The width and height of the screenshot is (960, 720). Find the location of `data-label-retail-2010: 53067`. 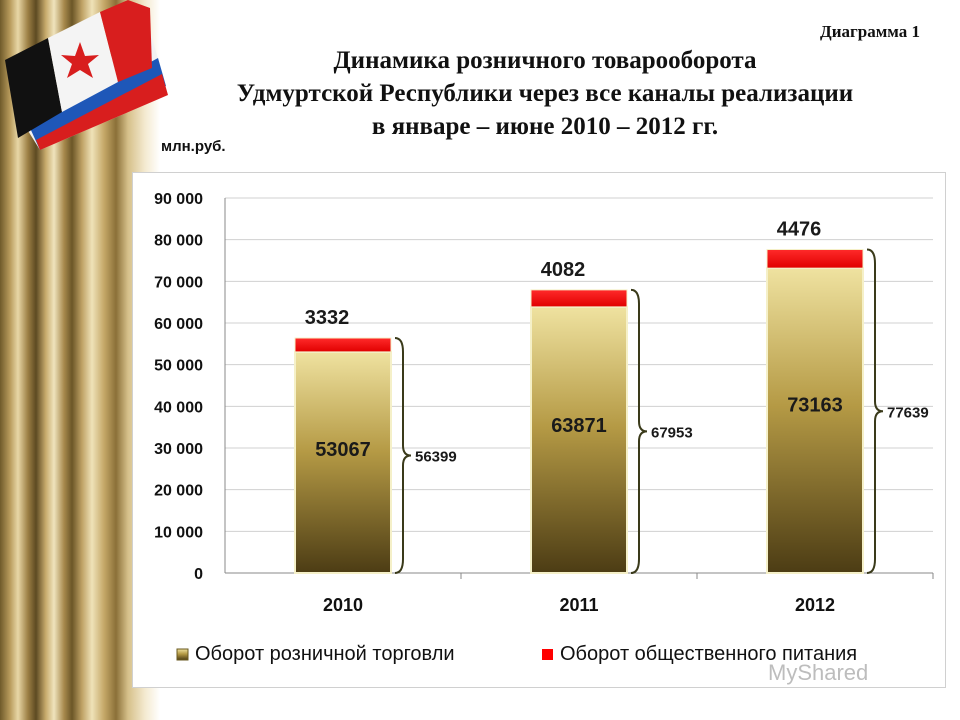

data-label-retail-2010: 53067 is located at coordinates (343, 450).